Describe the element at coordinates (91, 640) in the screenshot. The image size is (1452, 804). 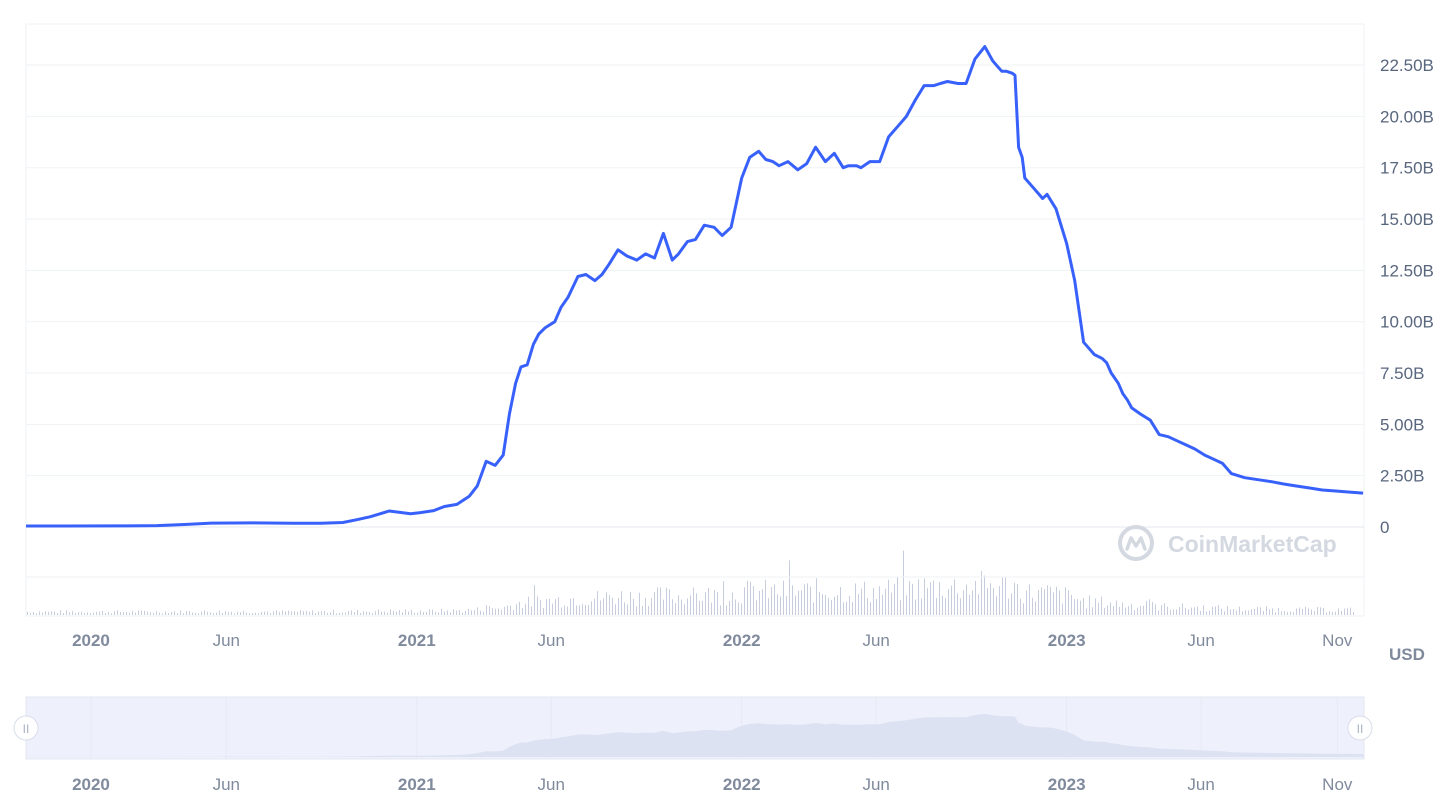
I see `x-tick-label: 2020` at that location.